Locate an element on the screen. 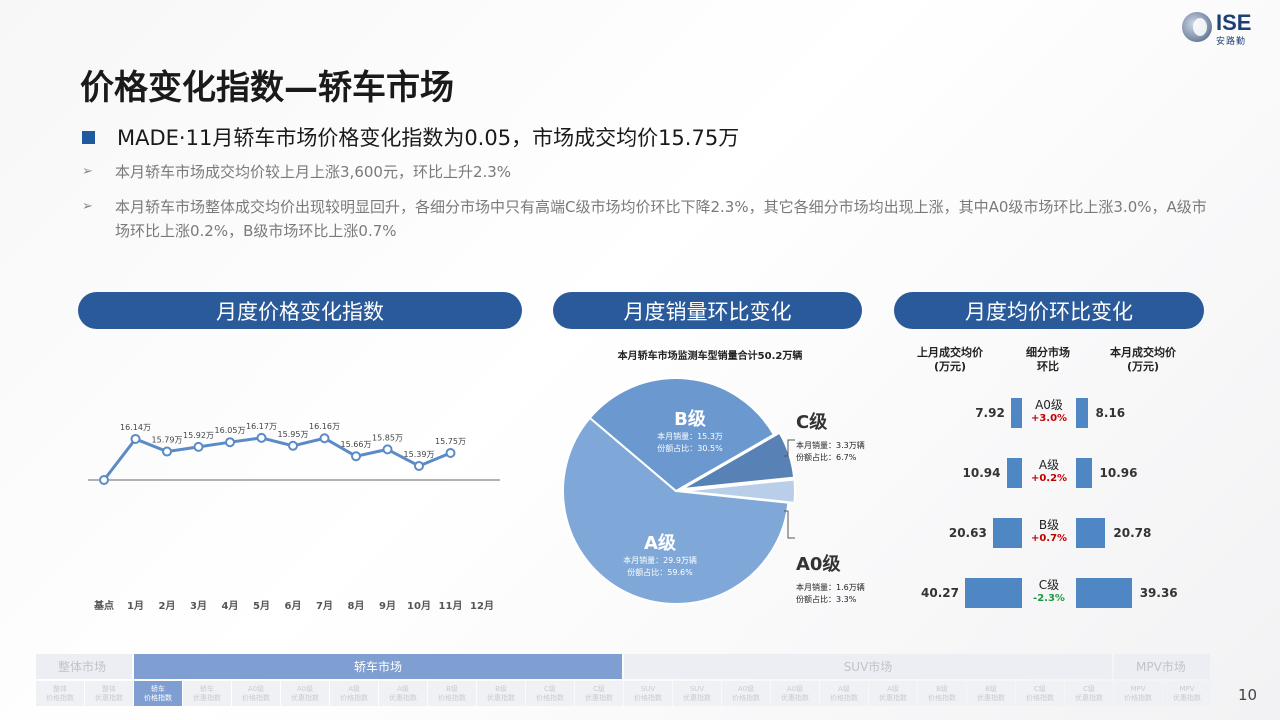 This screenshot has width=1280, height=720. pie-label-a0-name: A0级 is located at coordinates (818, 564).